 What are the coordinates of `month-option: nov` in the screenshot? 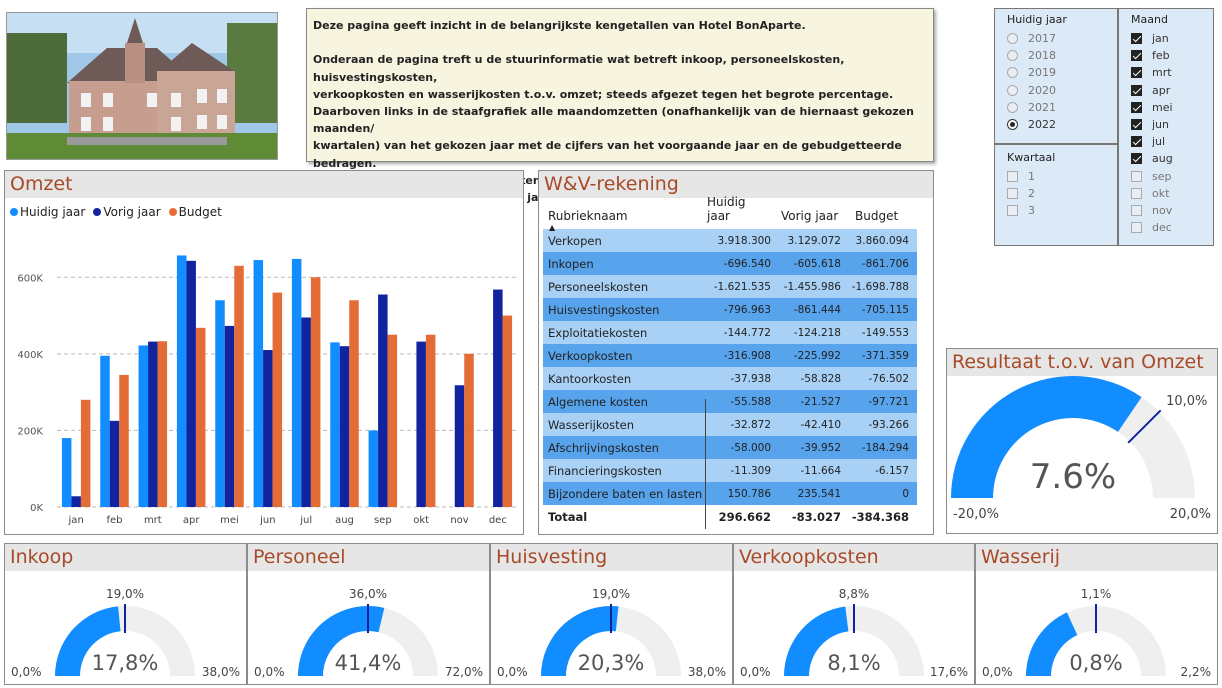 It's located at (1166, 210).